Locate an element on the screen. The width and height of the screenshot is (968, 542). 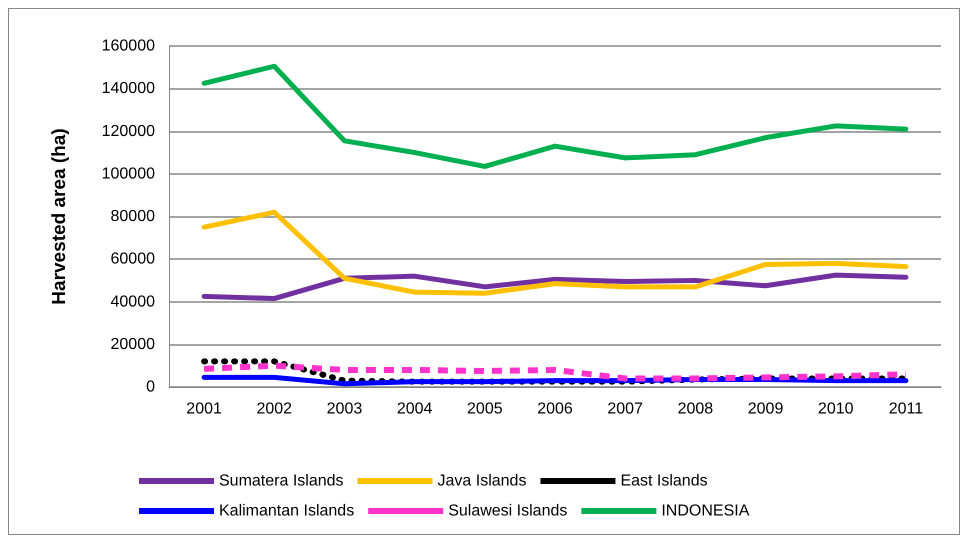
x-tick-label: 2007 is located at coordinates (625, 409).